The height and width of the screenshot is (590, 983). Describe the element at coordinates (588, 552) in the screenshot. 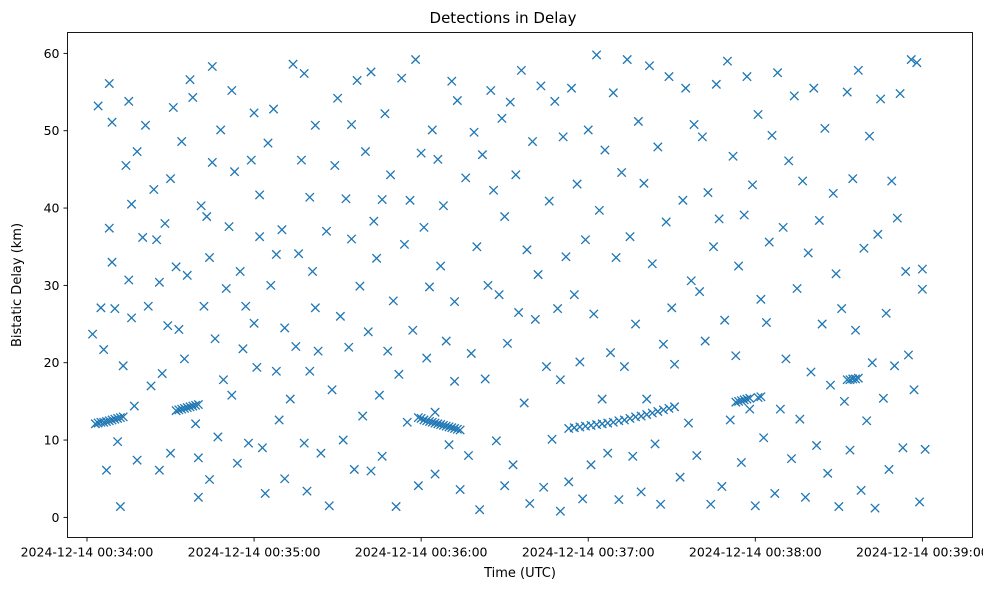

I see `x-tick-label: 2024-12-14 00:37:00` at that location.